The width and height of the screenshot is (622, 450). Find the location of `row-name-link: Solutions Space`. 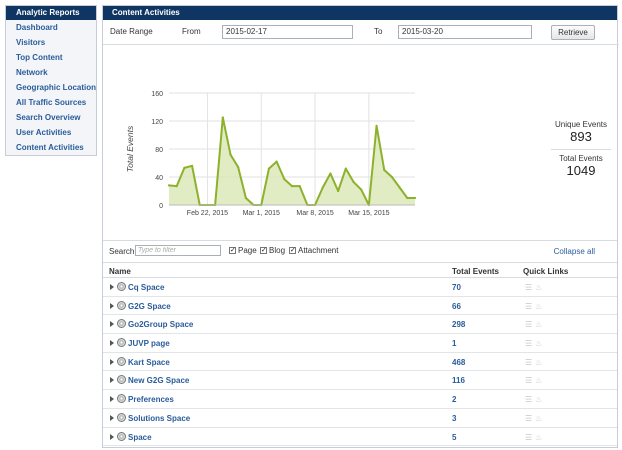

row-name-link: Solutions Space is located at coordinates (159, 418).